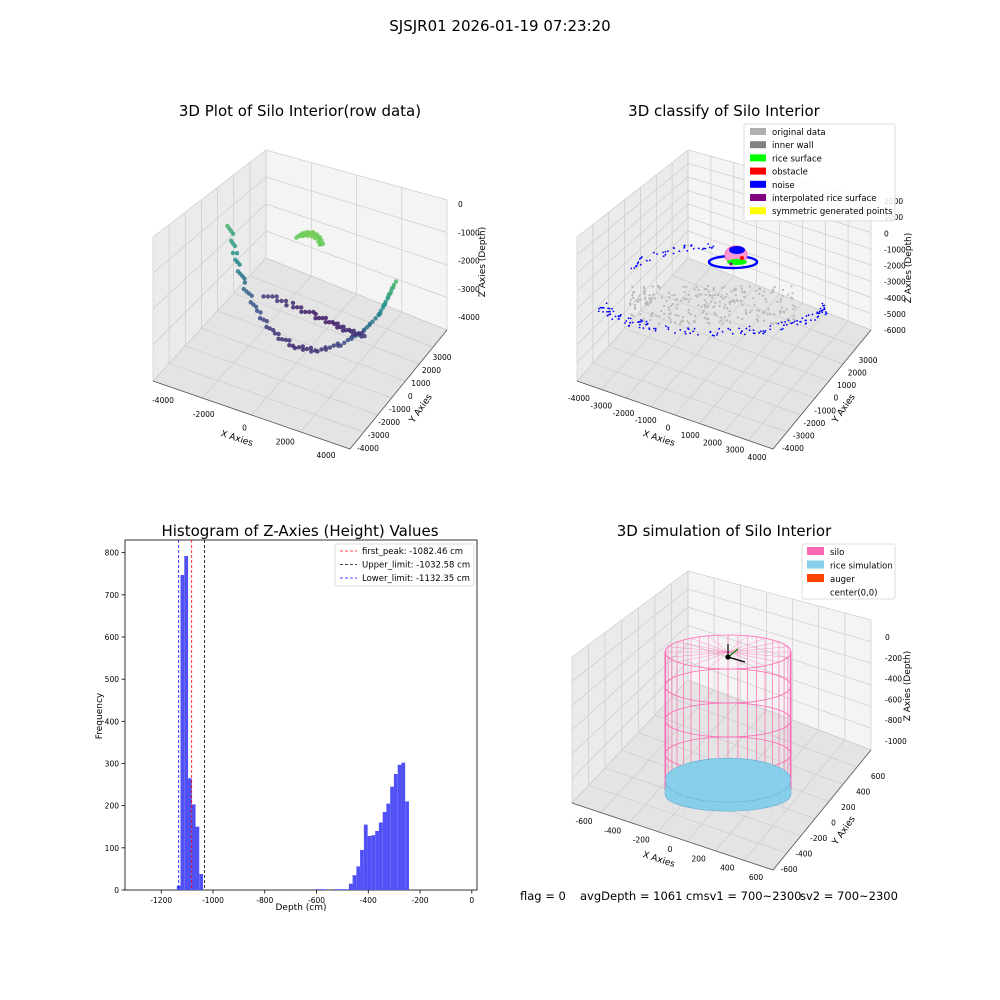 The image size is (1000, 1000). What do you see at coordinates (420, 900) in the screenshot?
I see `hist-x-tick-label: -200` at bounding box center [420, 900].